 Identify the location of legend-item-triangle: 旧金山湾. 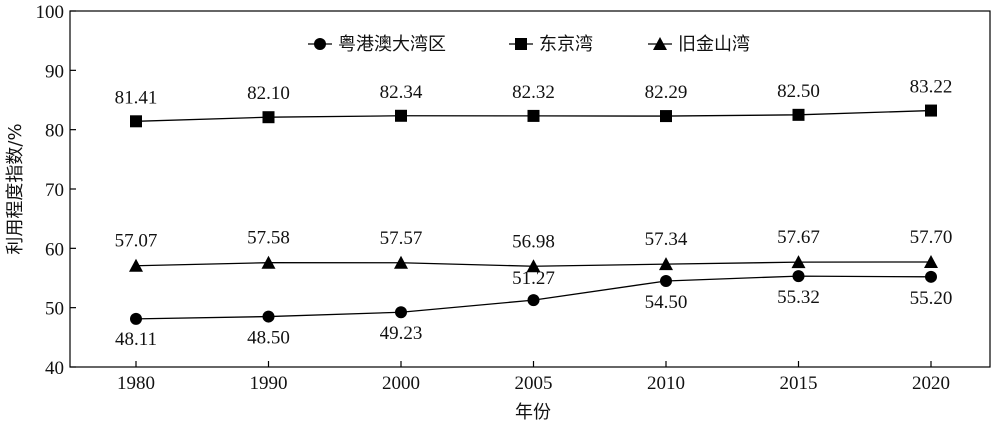
(699, 44).